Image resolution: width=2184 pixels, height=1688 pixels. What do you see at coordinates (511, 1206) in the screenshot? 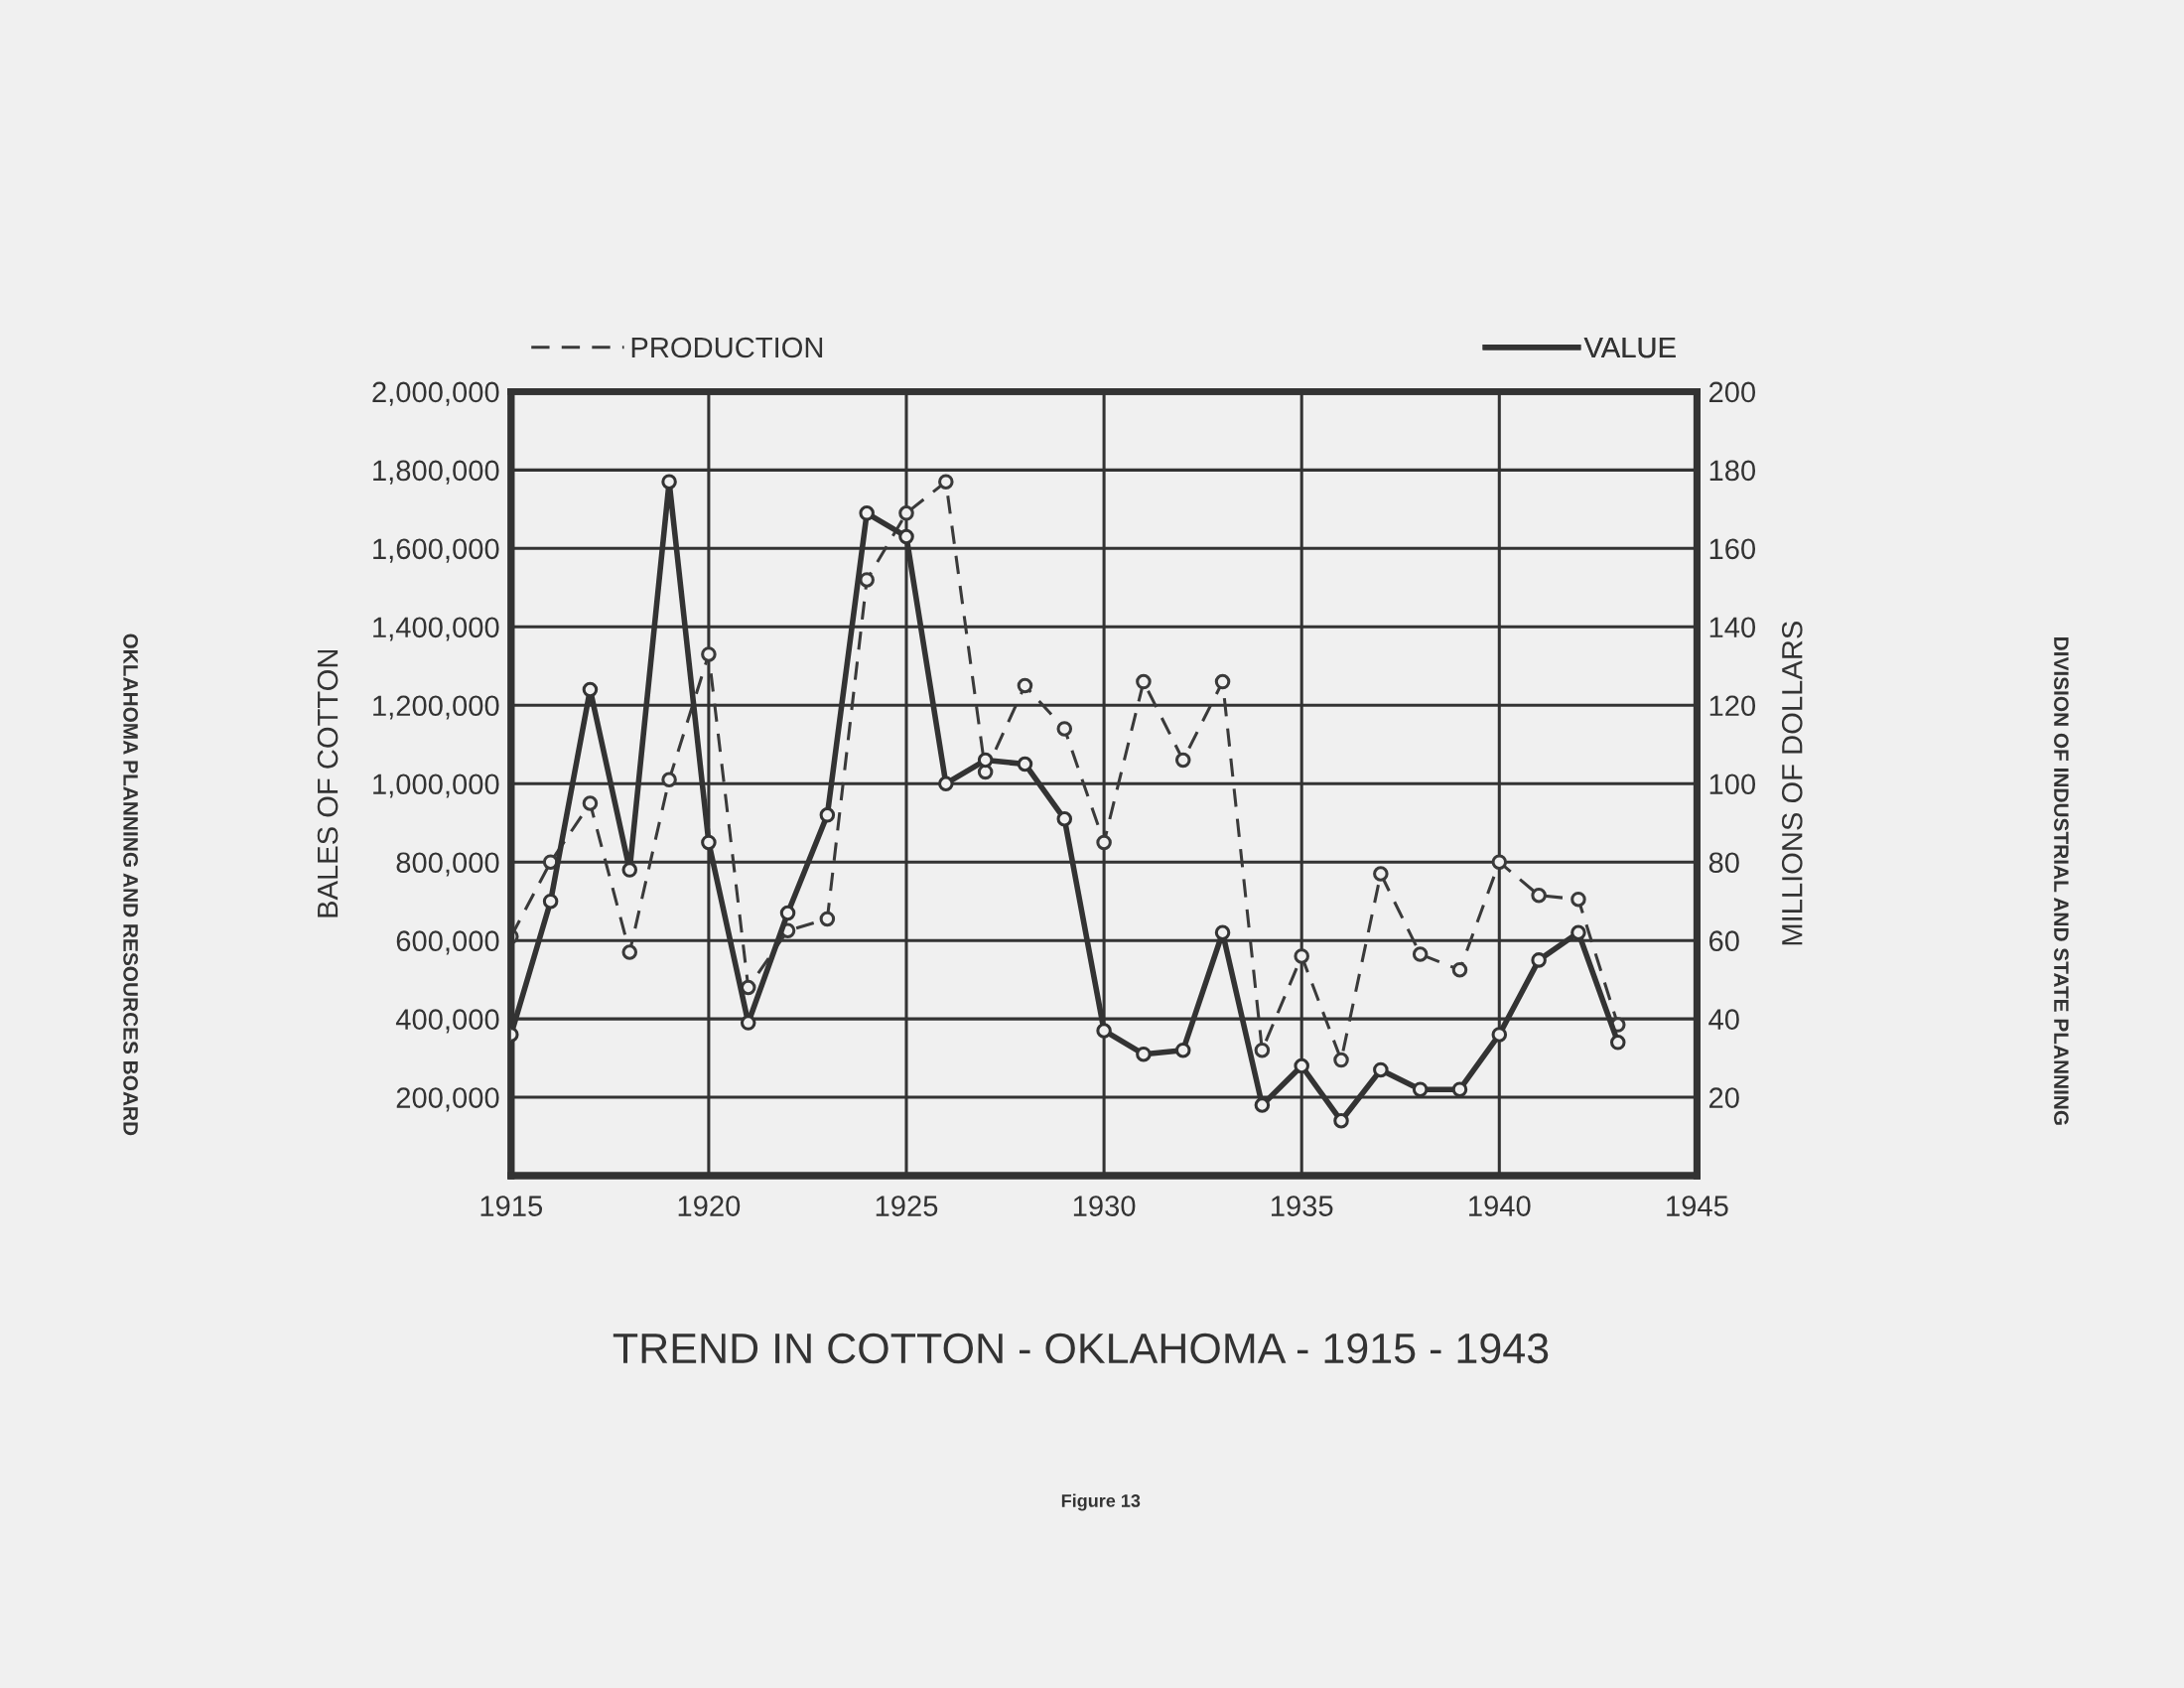
I see `x-tick-label: 1915` at bounding box center [511, 1206].